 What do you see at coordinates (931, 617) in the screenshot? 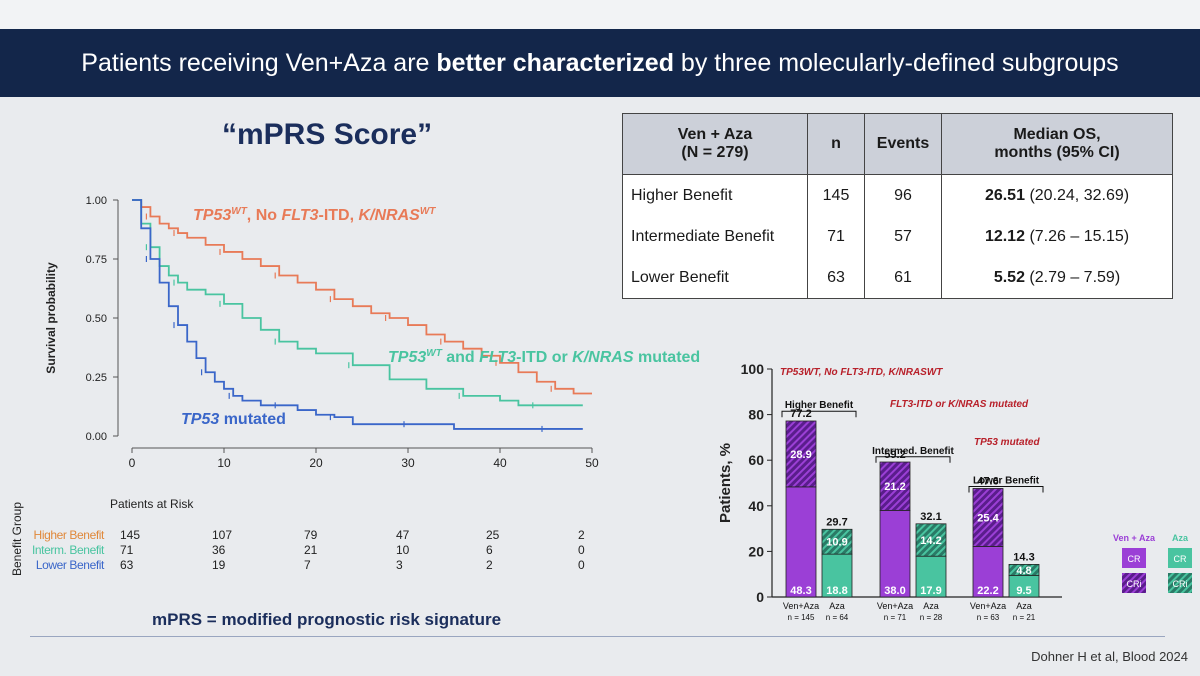
I see `bar-n-label: n = 28` at bounding box center [931, 617].